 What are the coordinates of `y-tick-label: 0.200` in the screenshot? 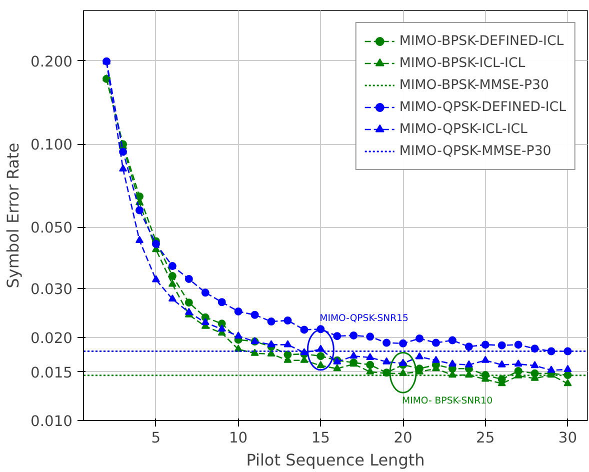 It's located at (51, 61).